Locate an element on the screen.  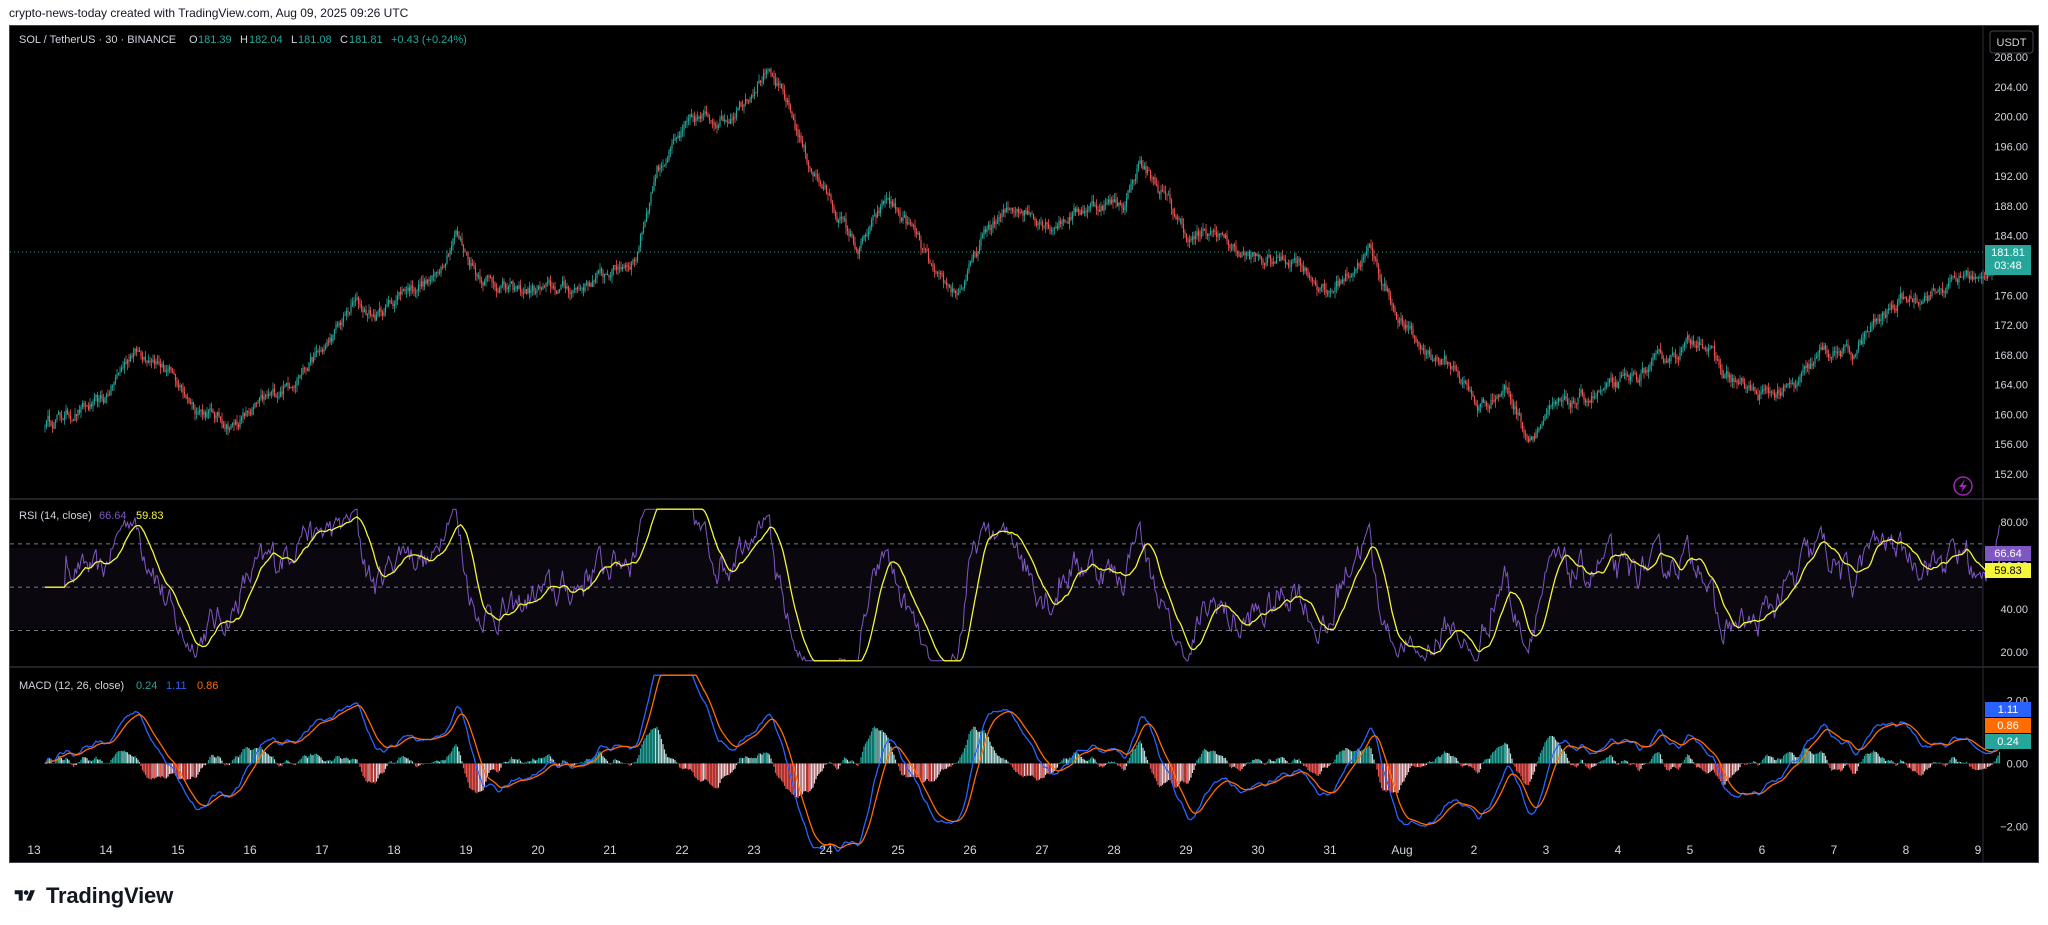
low-value: 181.08 is located at coordinates (315, 40).